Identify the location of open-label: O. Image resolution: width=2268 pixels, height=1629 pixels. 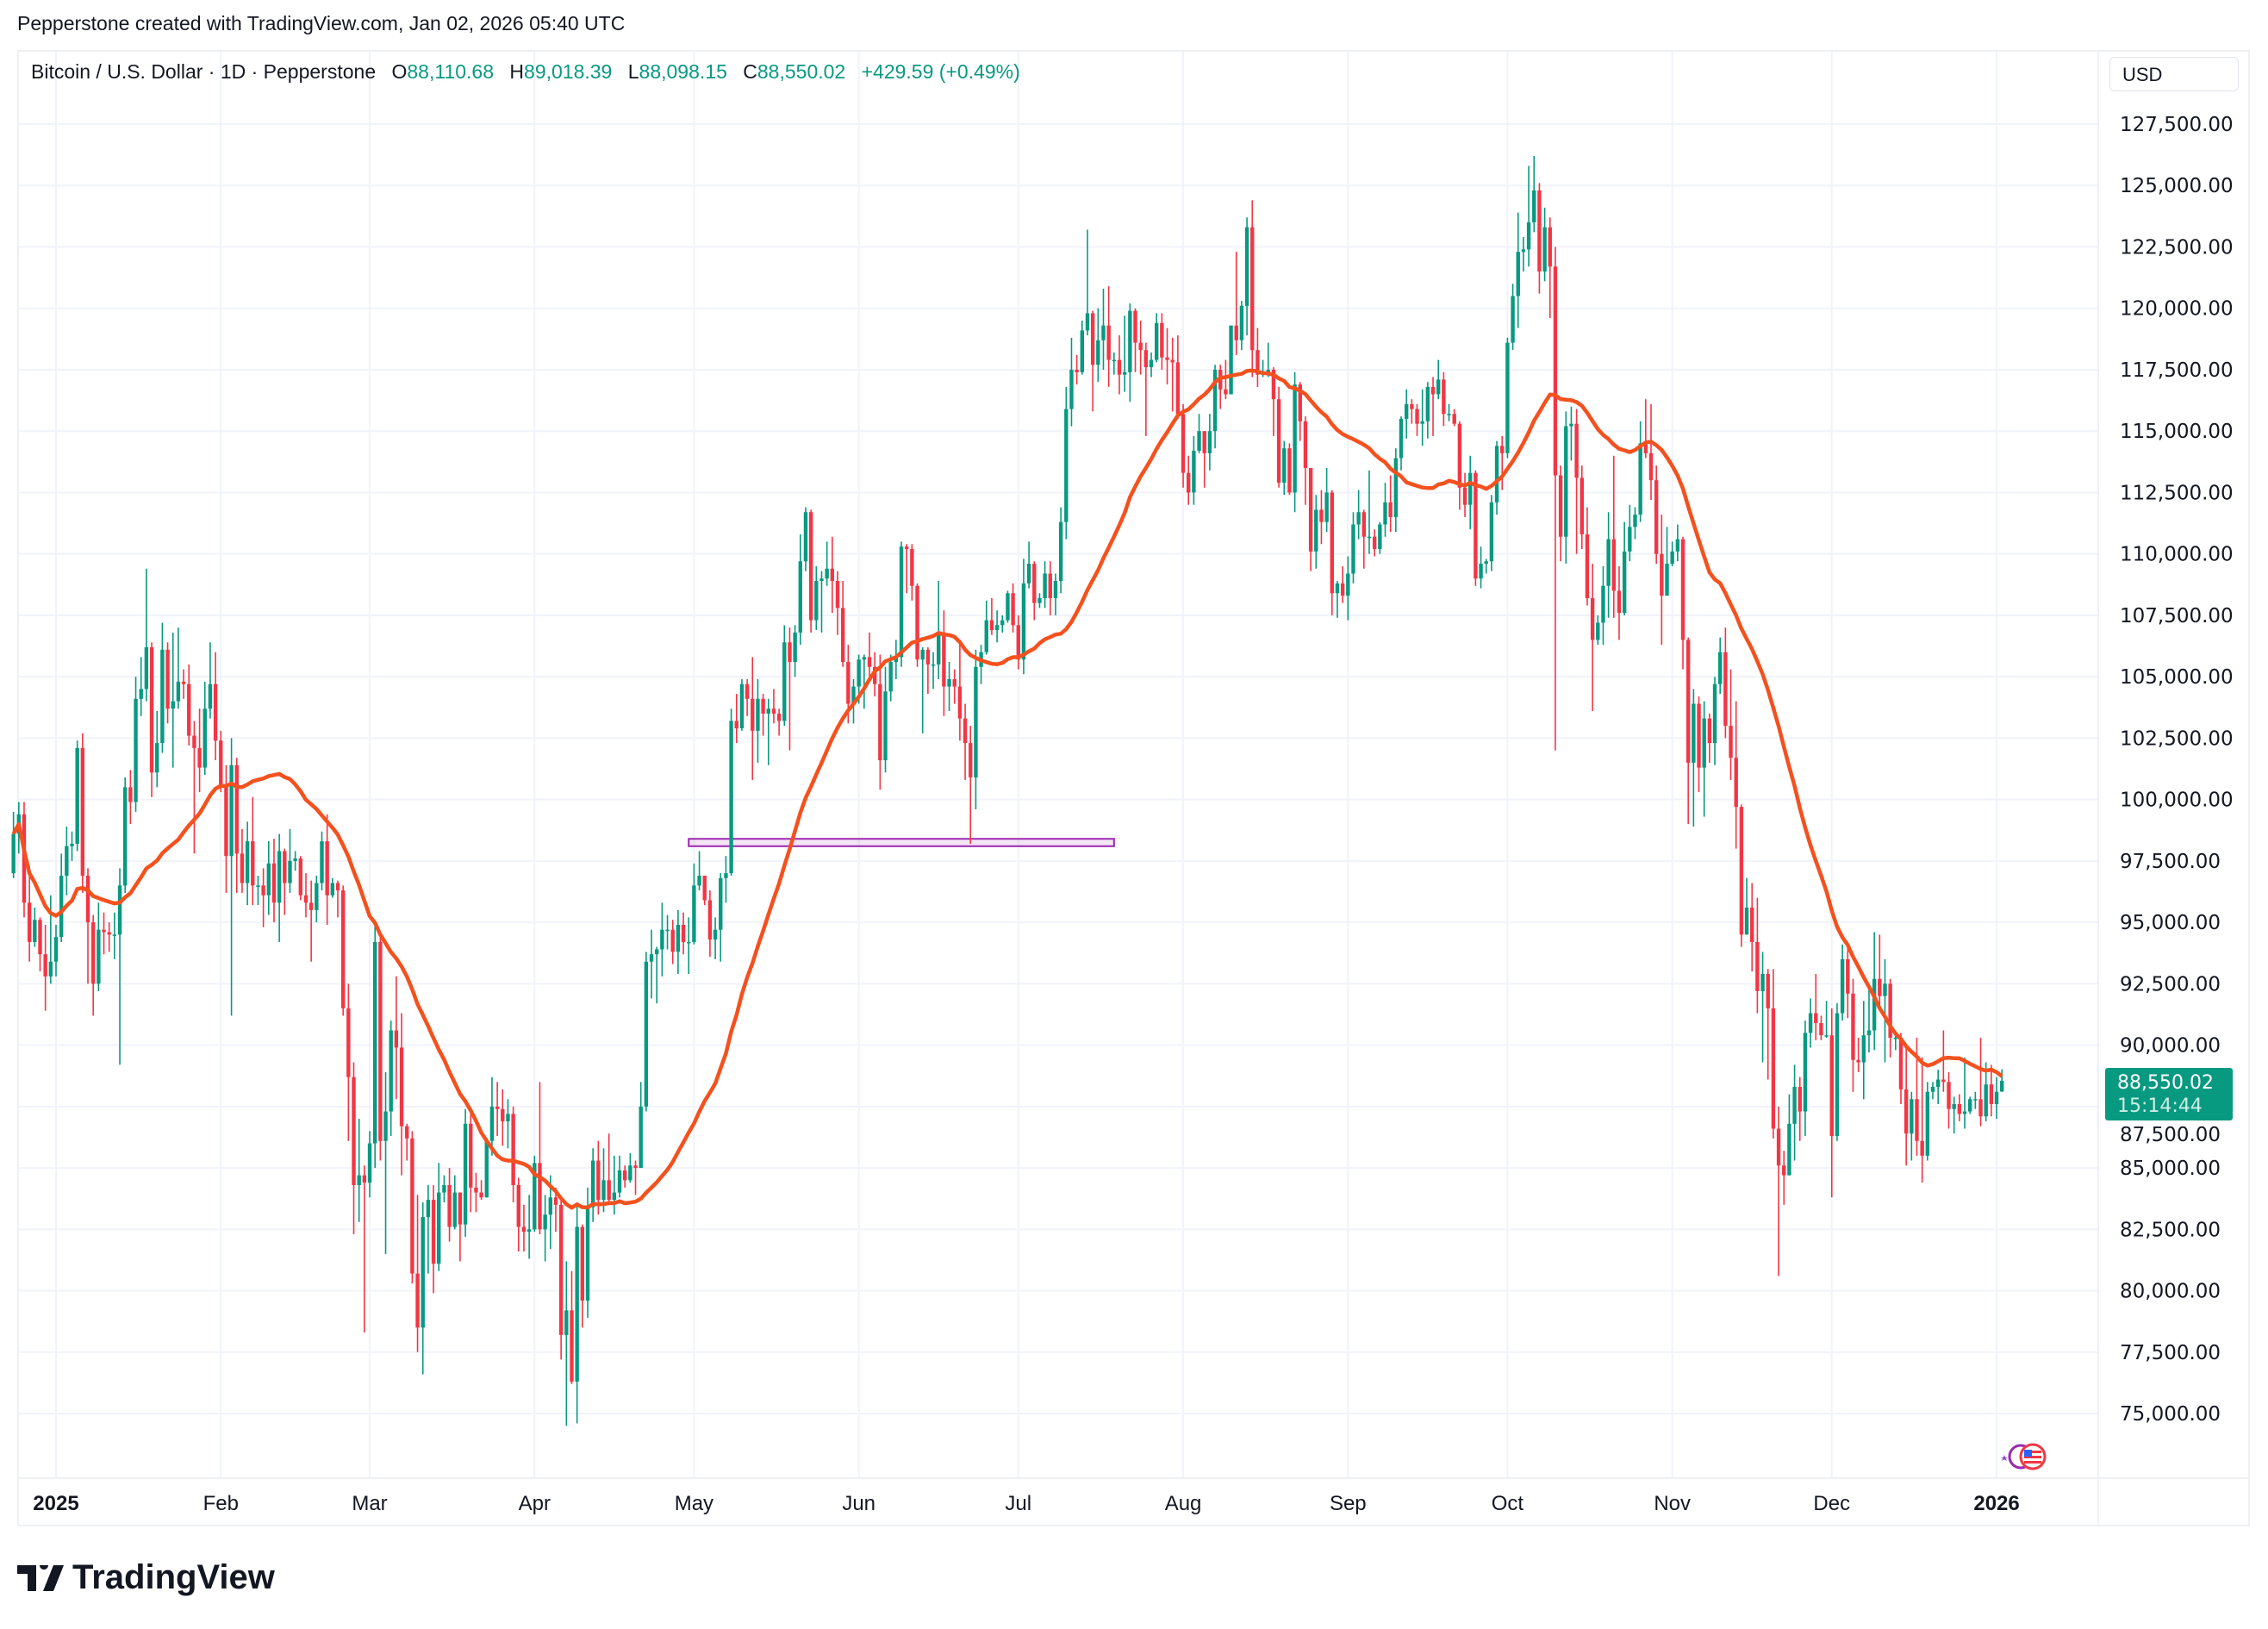
(399, 71).